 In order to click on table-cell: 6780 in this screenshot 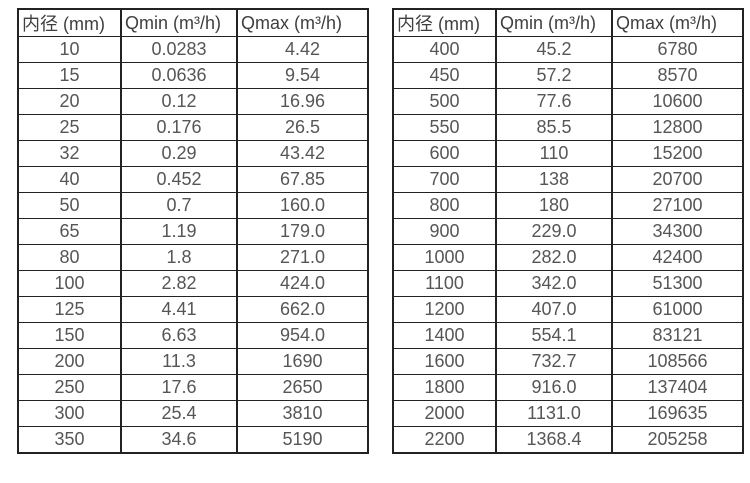, I will do `click(677, 49)`.